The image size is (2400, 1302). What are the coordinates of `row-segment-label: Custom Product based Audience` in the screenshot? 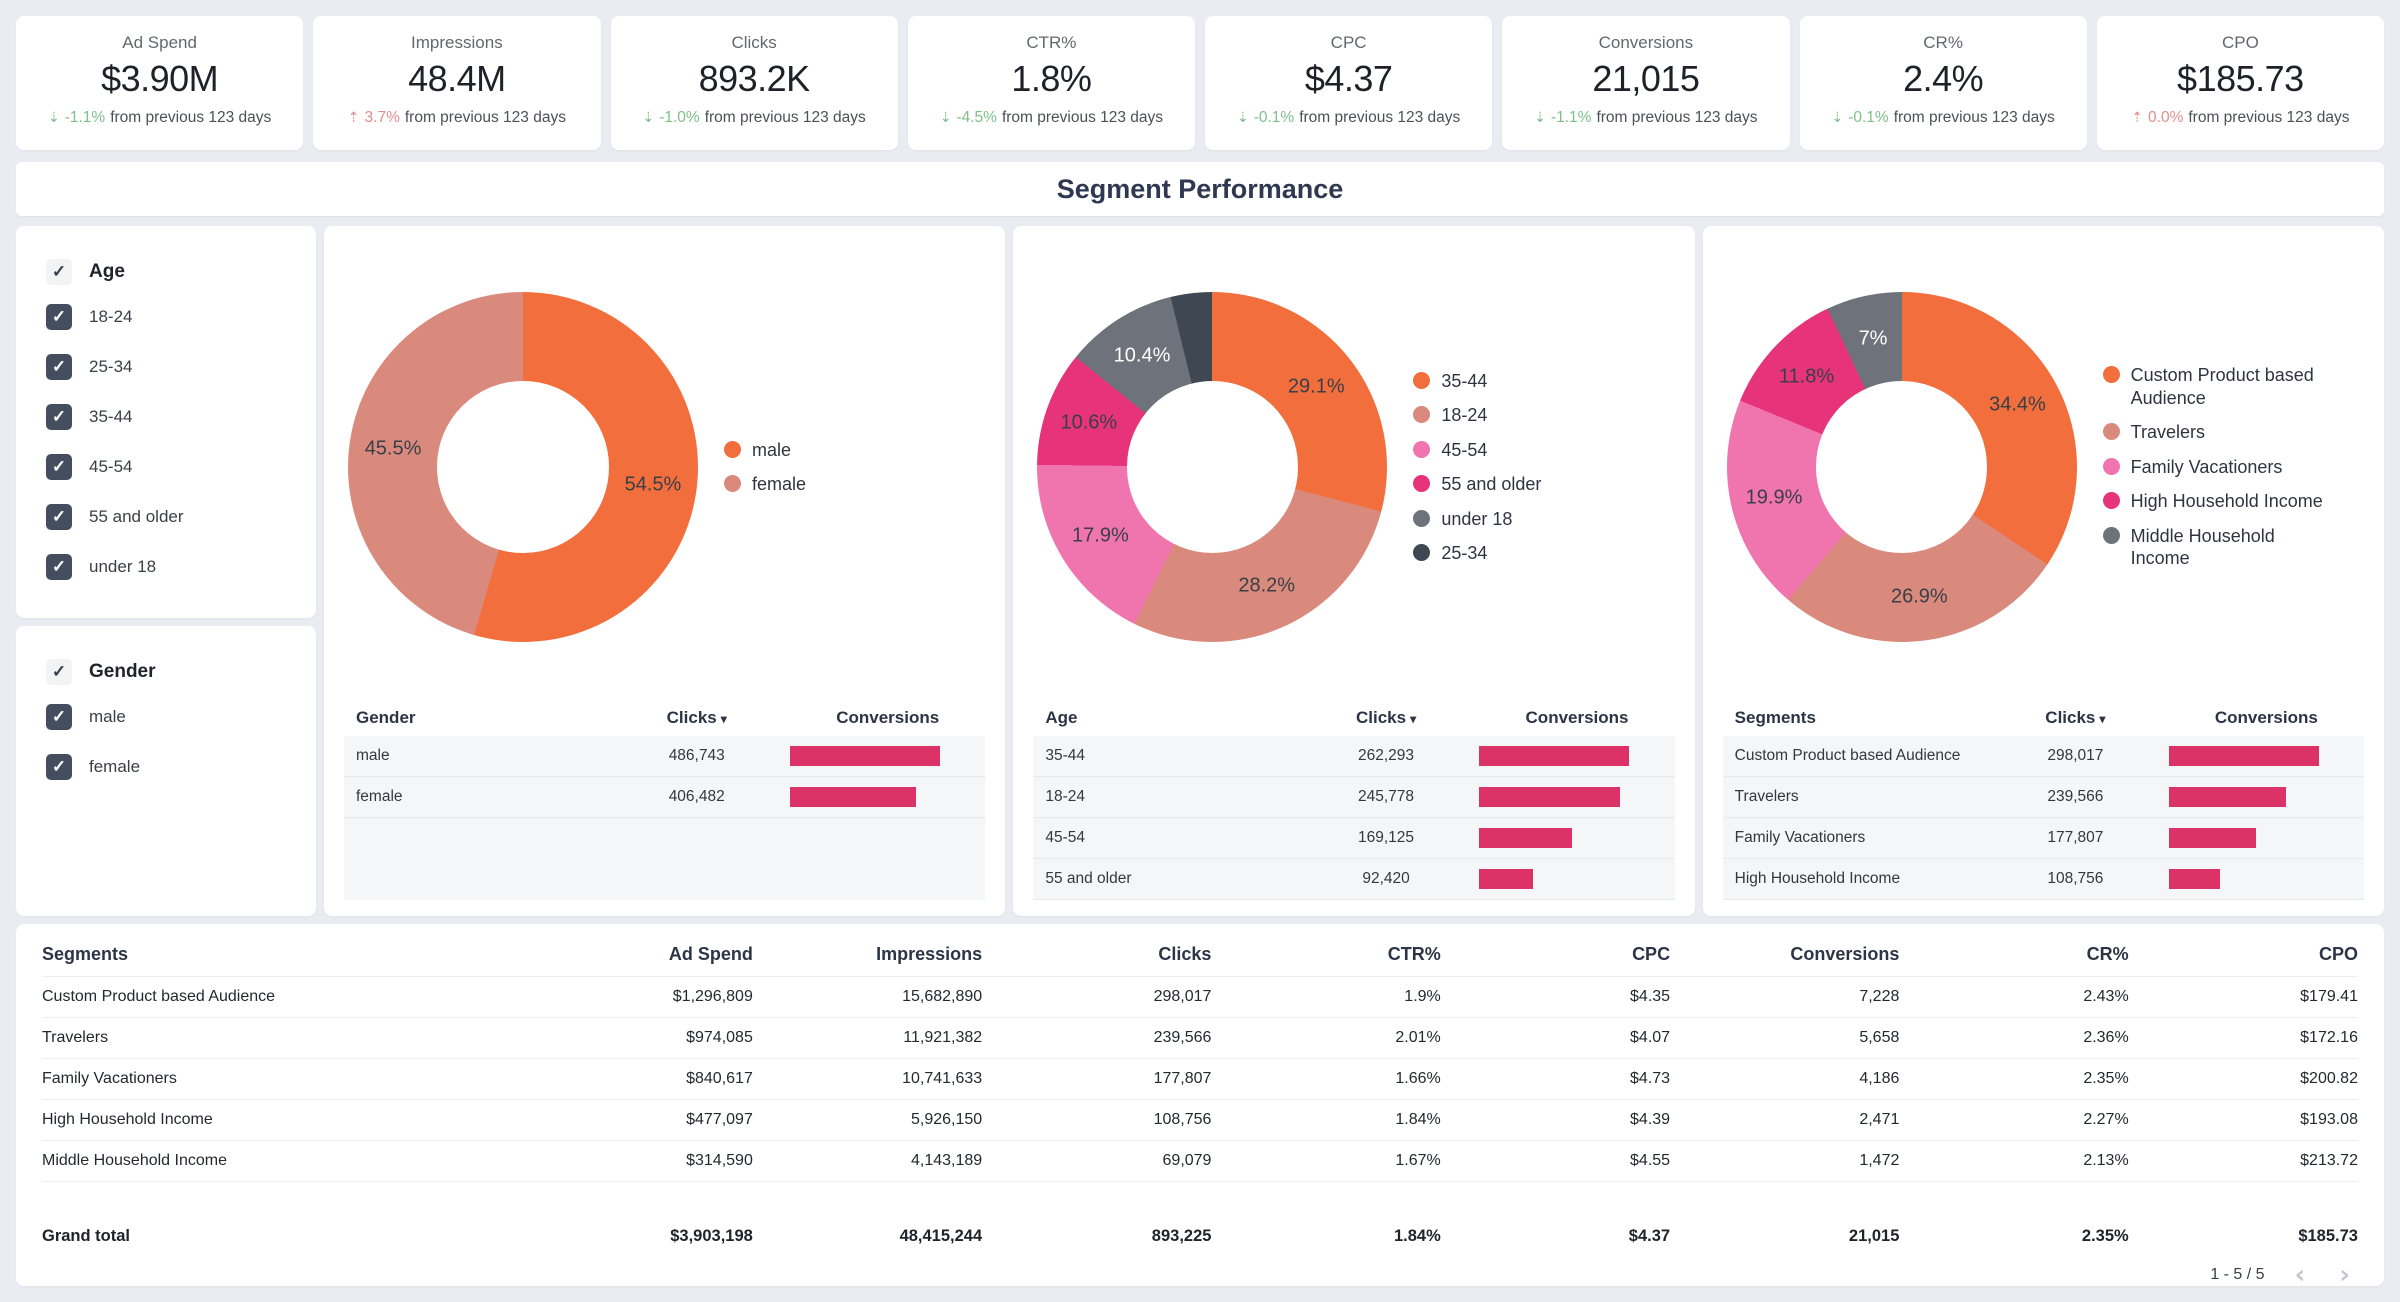 It's located at (159, 996).